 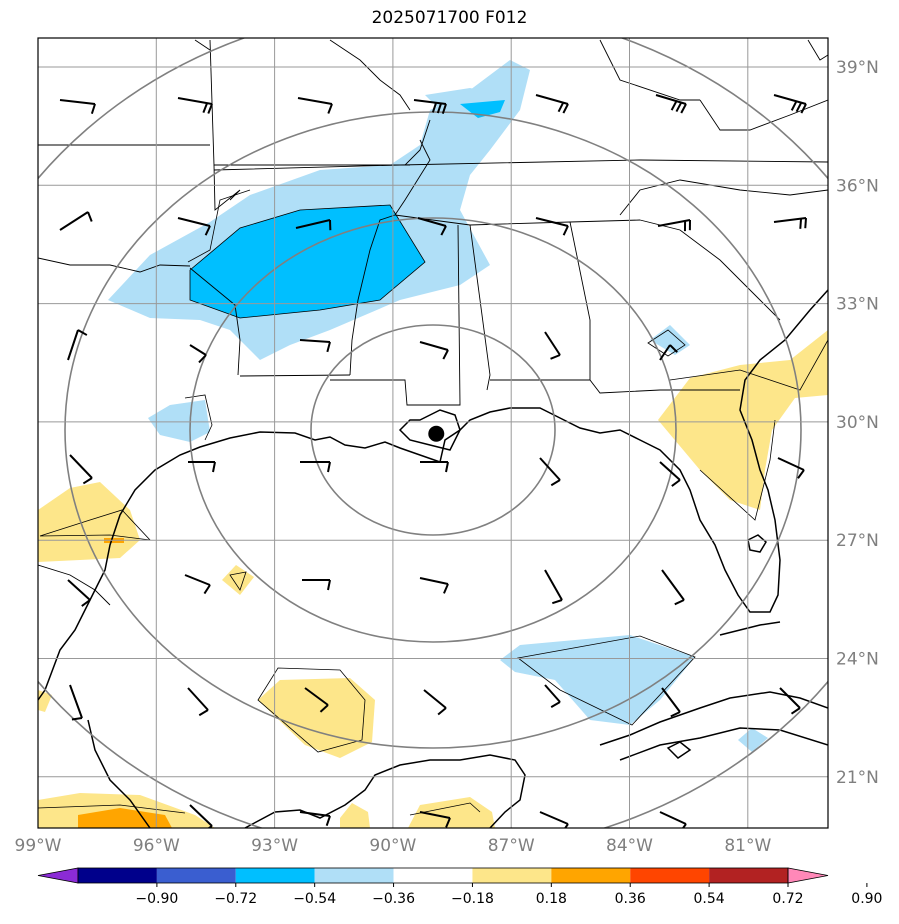 I want to click on latitude-label: 36°N, so click(x=857, y=186).